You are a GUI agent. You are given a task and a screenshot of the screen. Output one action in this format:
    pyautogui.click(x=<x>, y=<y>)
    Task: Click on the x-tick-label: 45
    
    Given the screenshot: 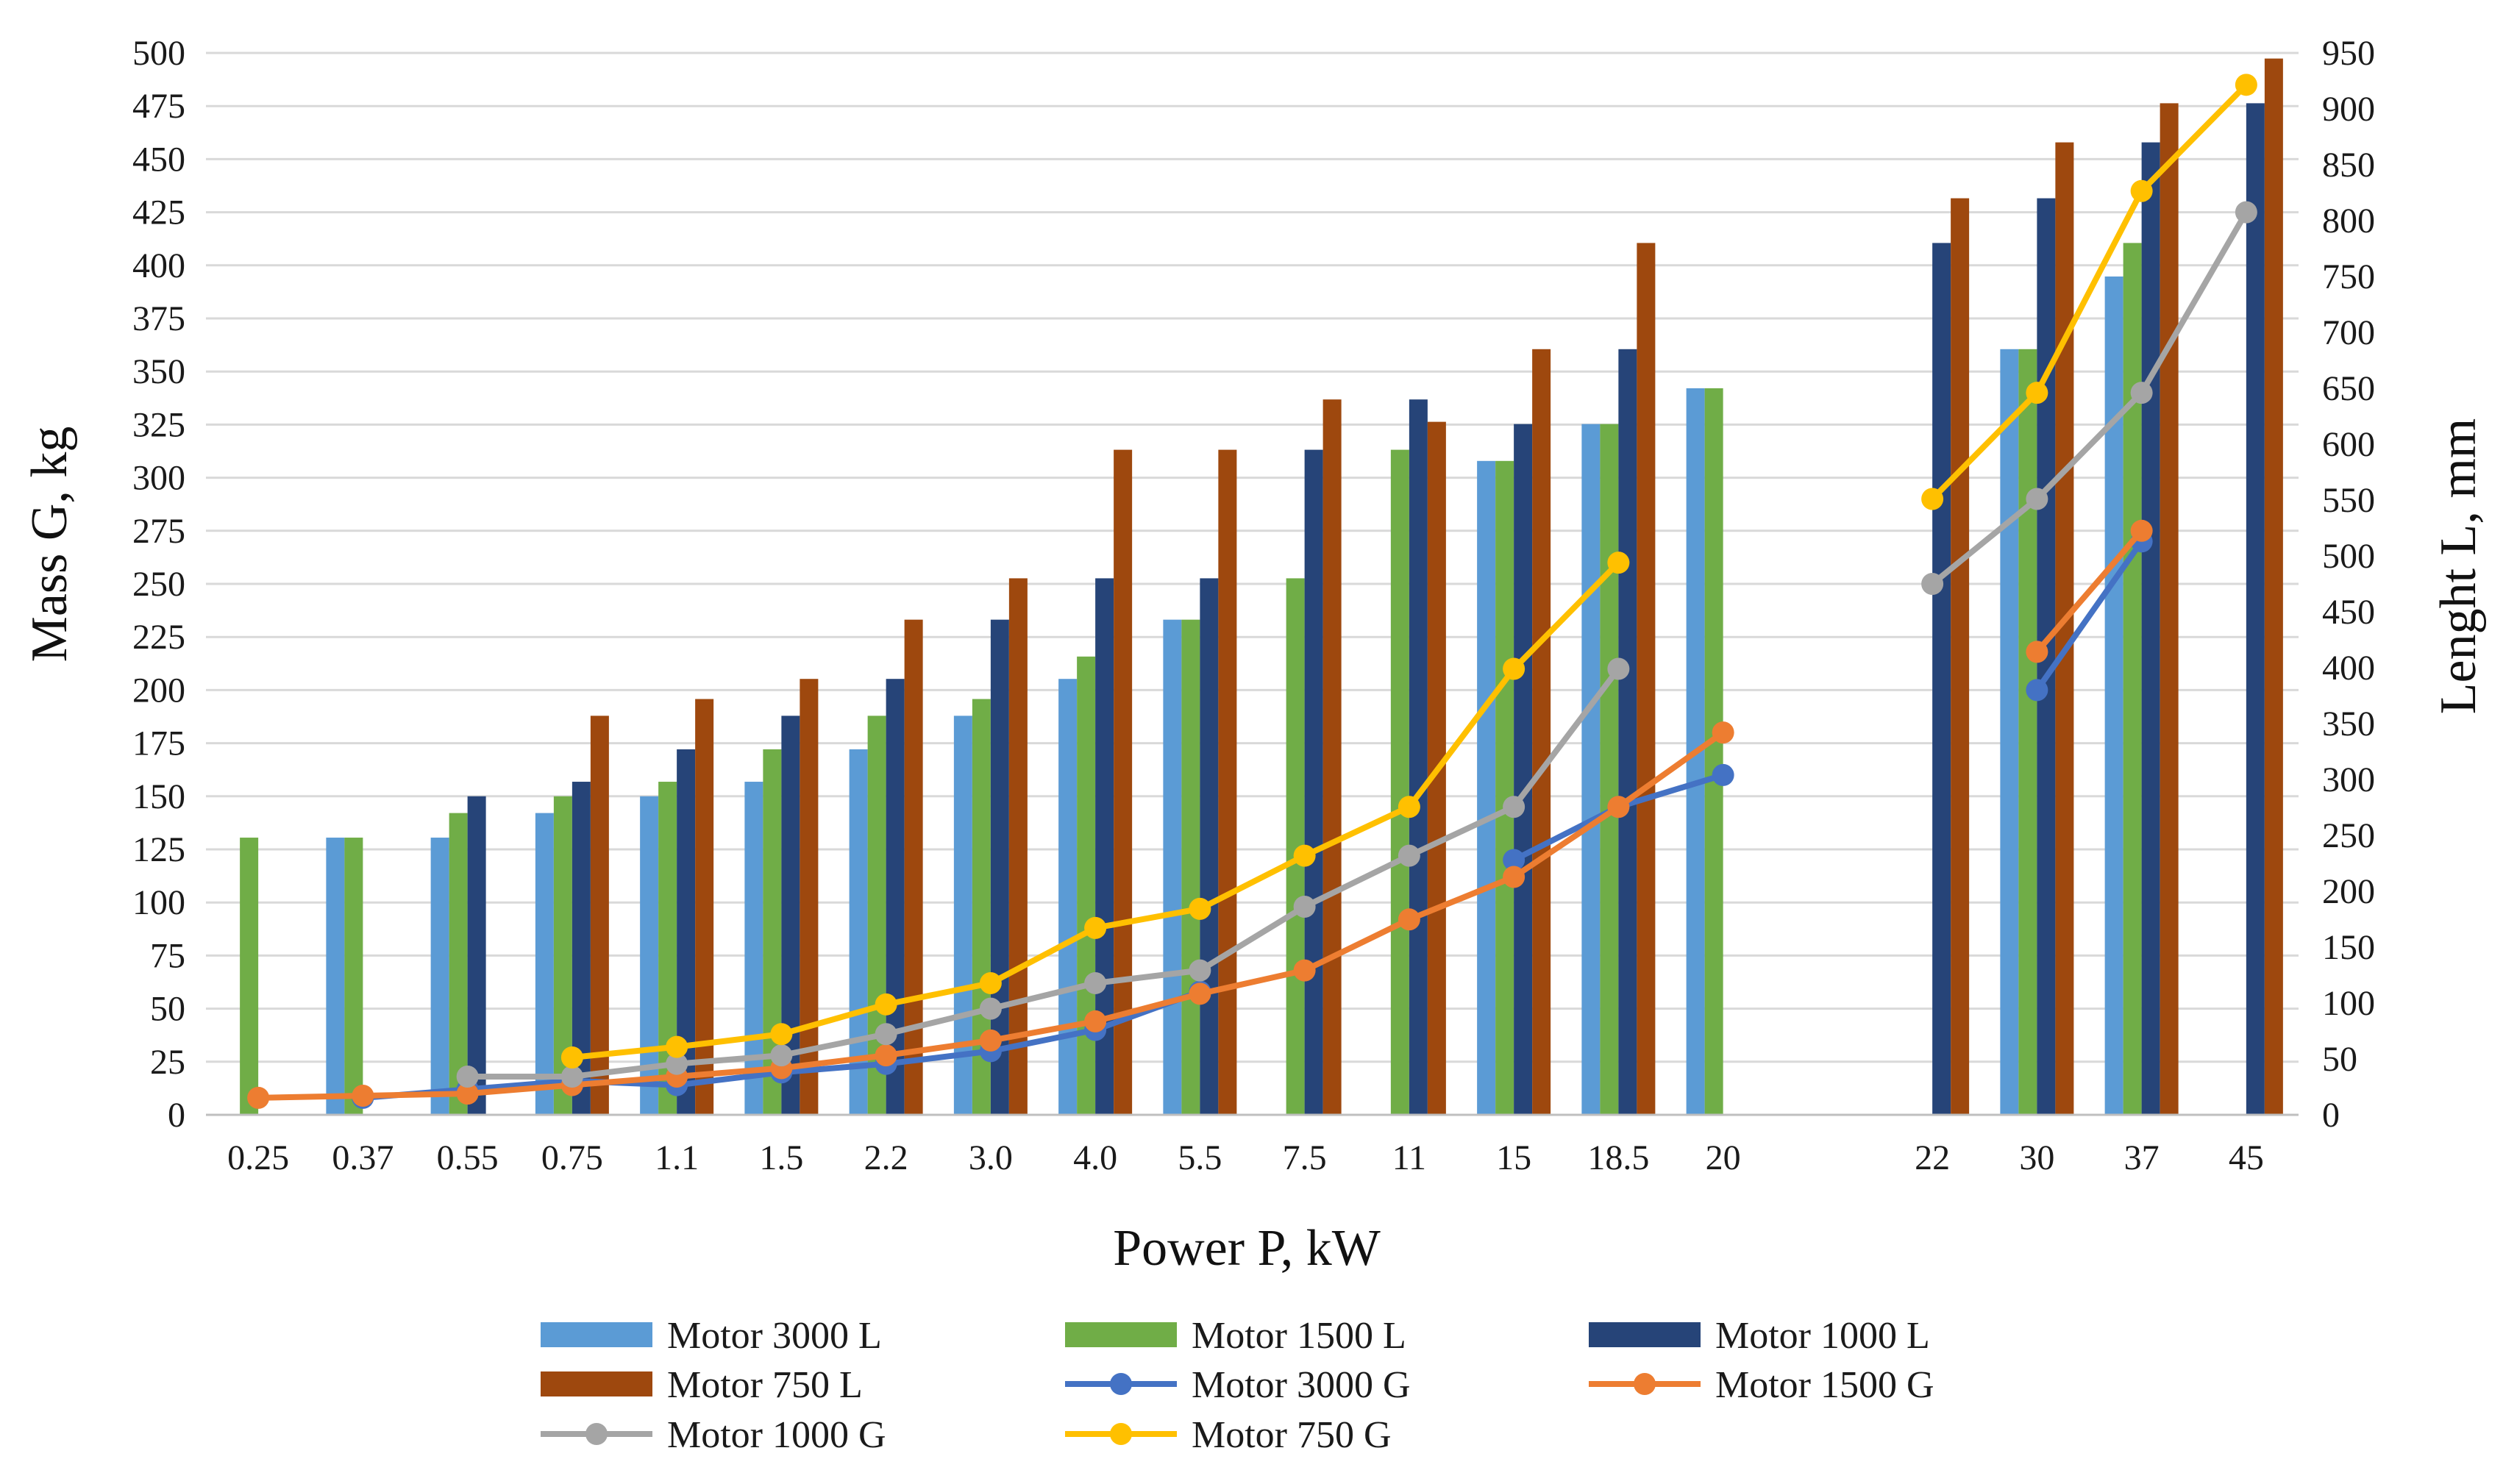 What is the action you would take?
    pyautogui.click(x=2246, y=1157)
    